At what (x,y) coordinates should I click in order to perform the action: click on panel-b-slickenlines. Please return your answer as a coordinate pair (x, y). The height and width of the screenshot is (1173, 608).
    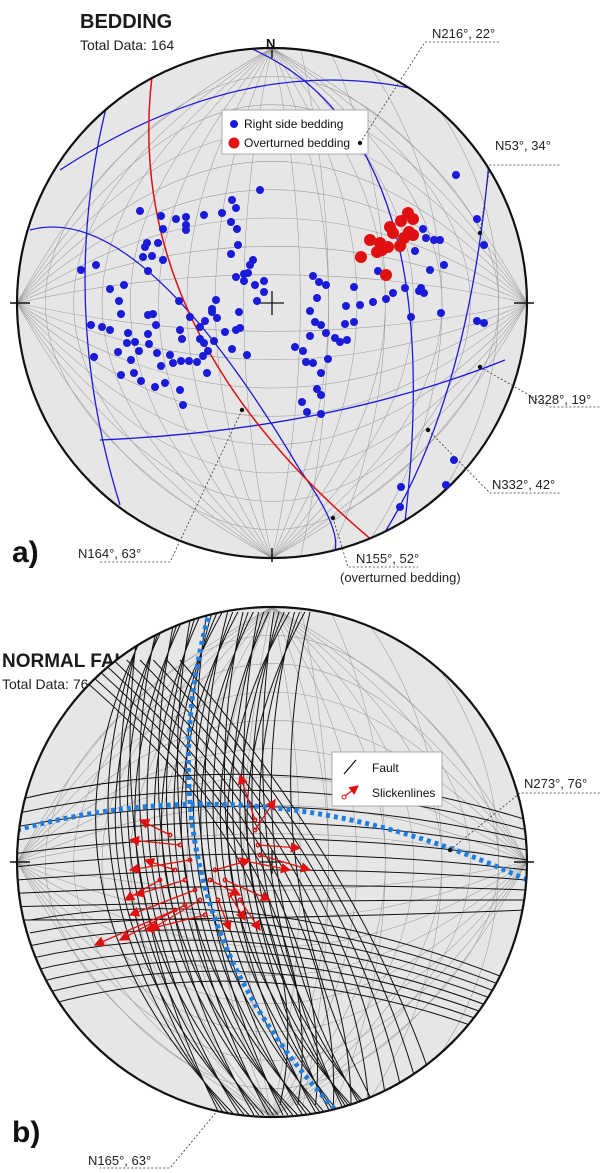
    Looking at the image, I should click on (202, 860).